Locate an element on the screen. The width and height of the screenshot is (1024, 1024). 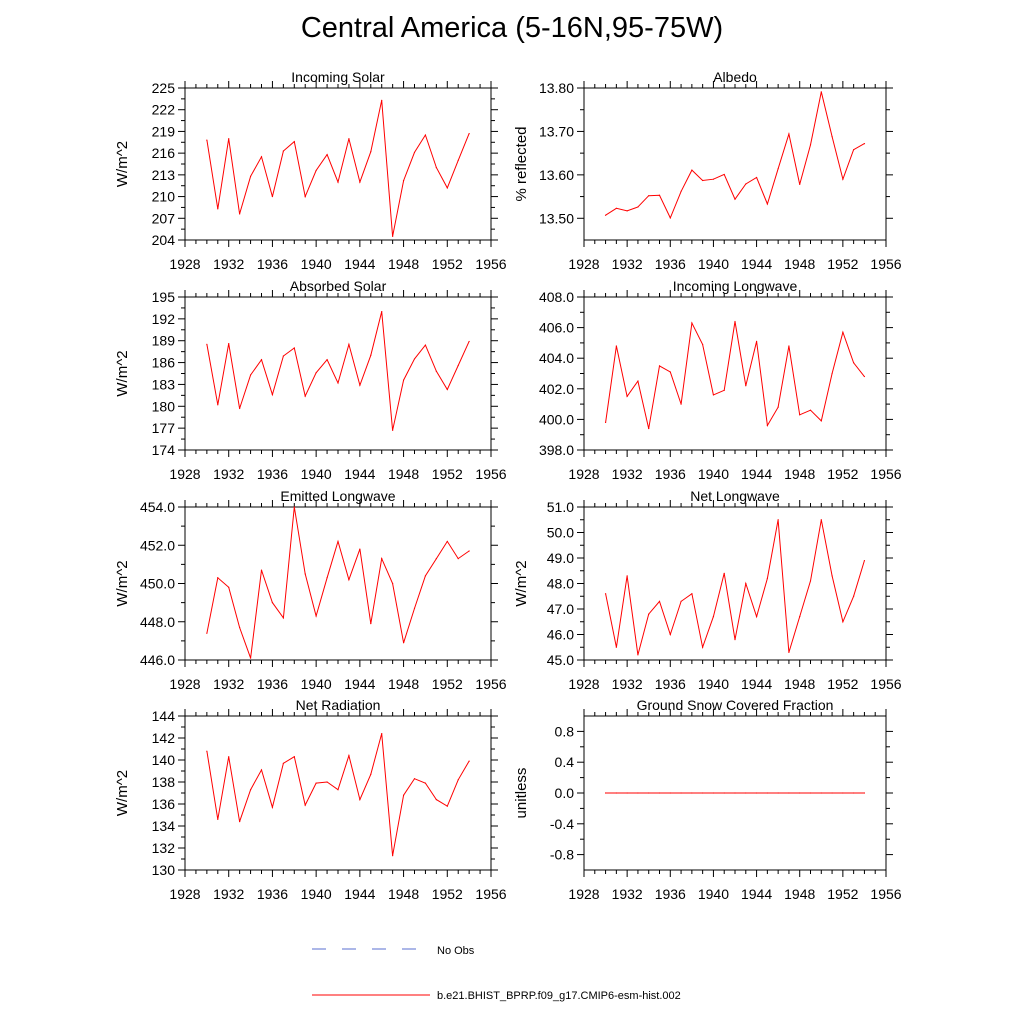
panel-title: Net Longwave is located at coordinates (735, 496).